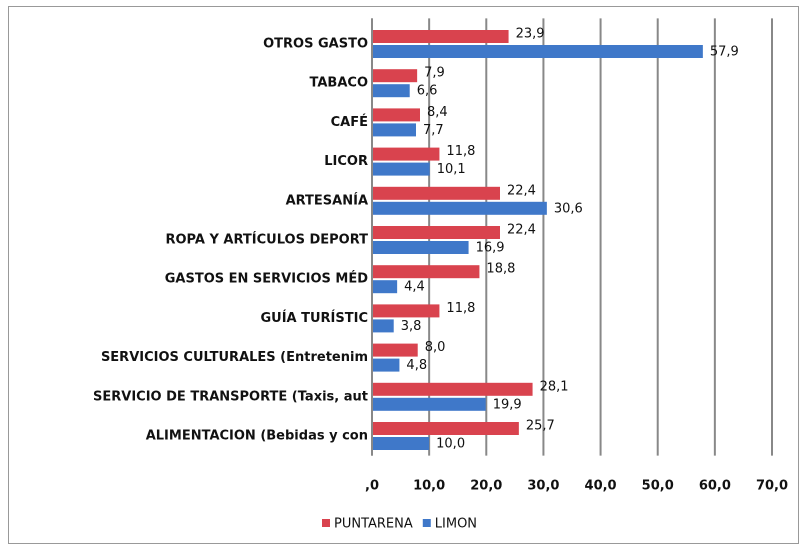  What do you see at coordinates (411, 326) in the screenshot?
I see `value-label: 3,8` at bounding box center [411, 326].